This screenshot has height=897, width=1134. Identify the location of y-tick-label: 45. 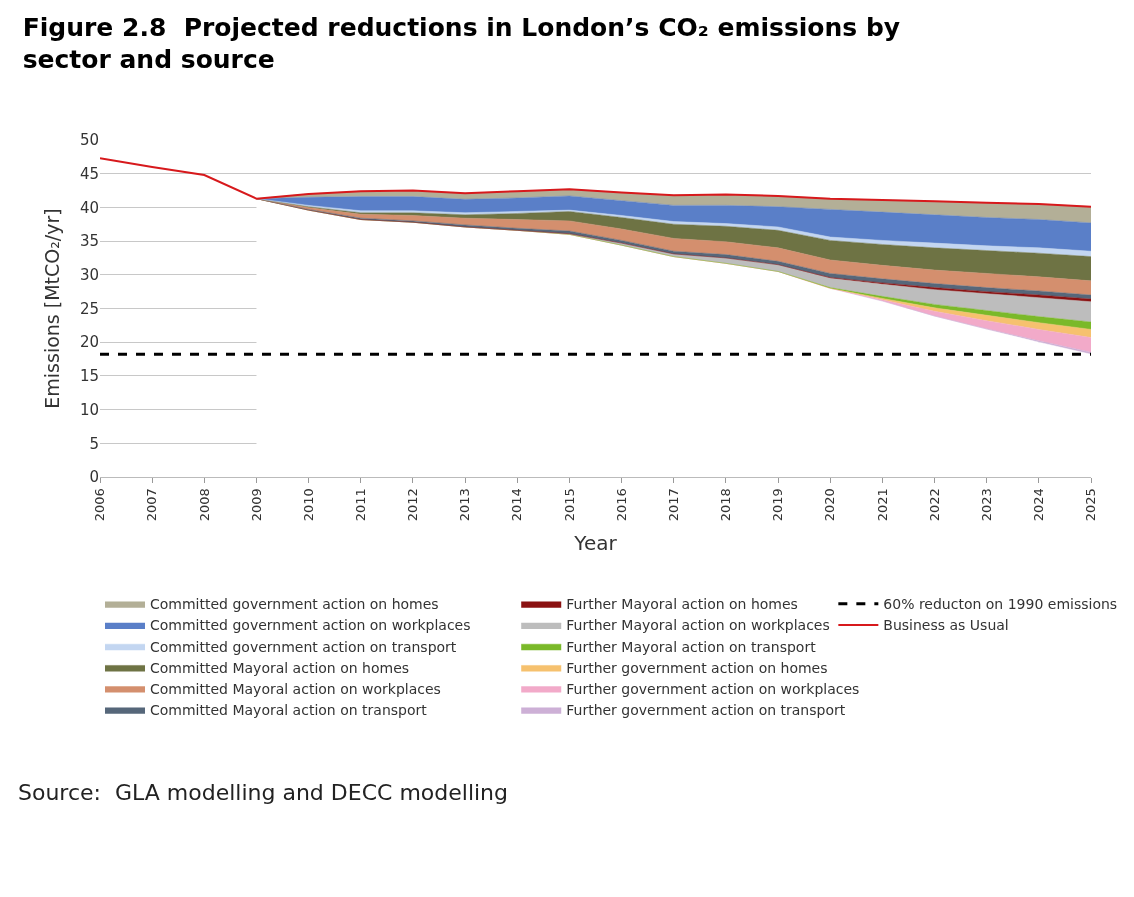
(89, 173).